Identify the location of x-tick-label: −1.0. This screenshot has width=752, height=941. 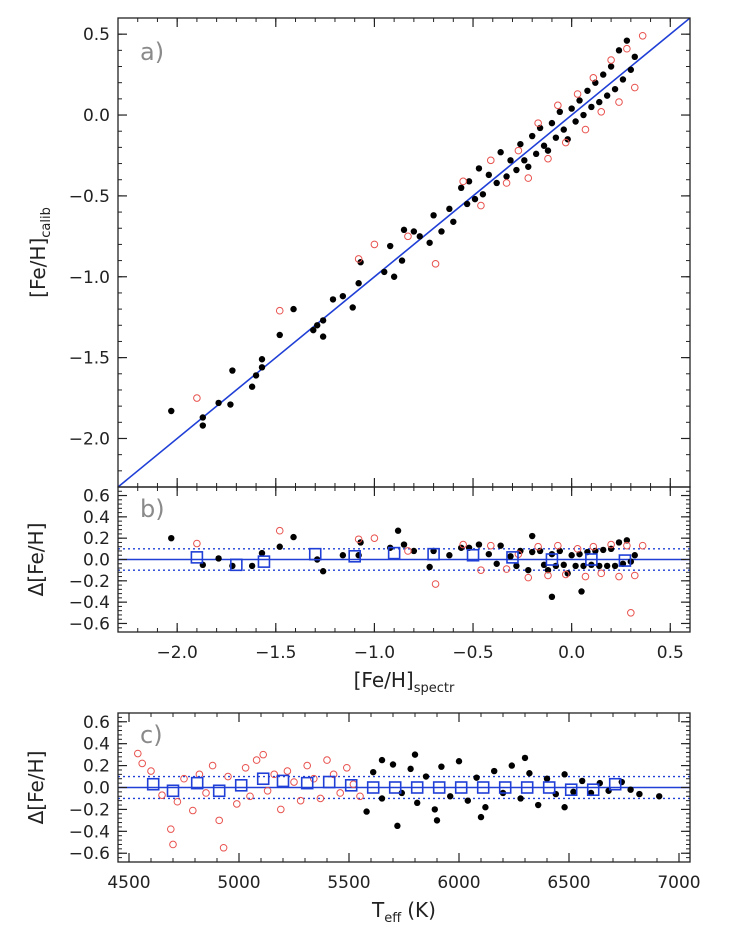
(374, 653).